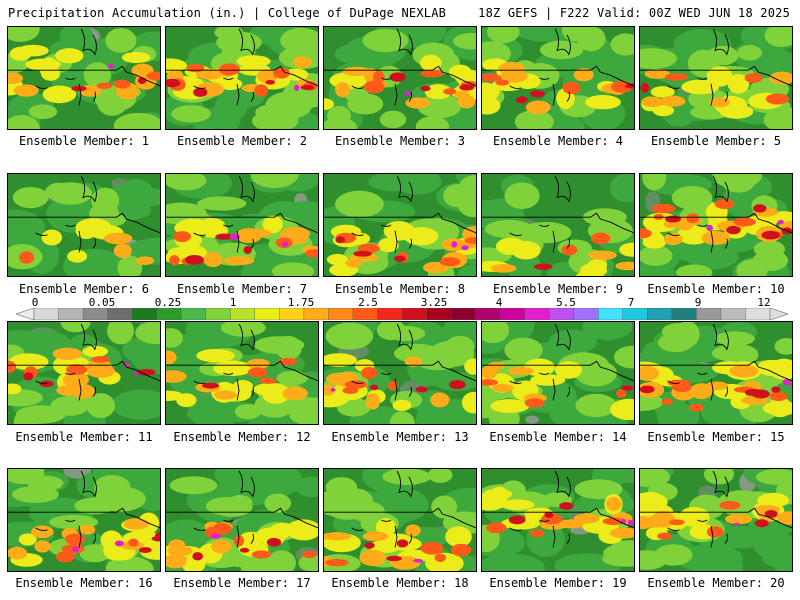  What do you see at coordinates (716, 289) in the screenshot?
I see `ensemble-label-10: Ensemble Member: 10` at bounding box center [716, 289].